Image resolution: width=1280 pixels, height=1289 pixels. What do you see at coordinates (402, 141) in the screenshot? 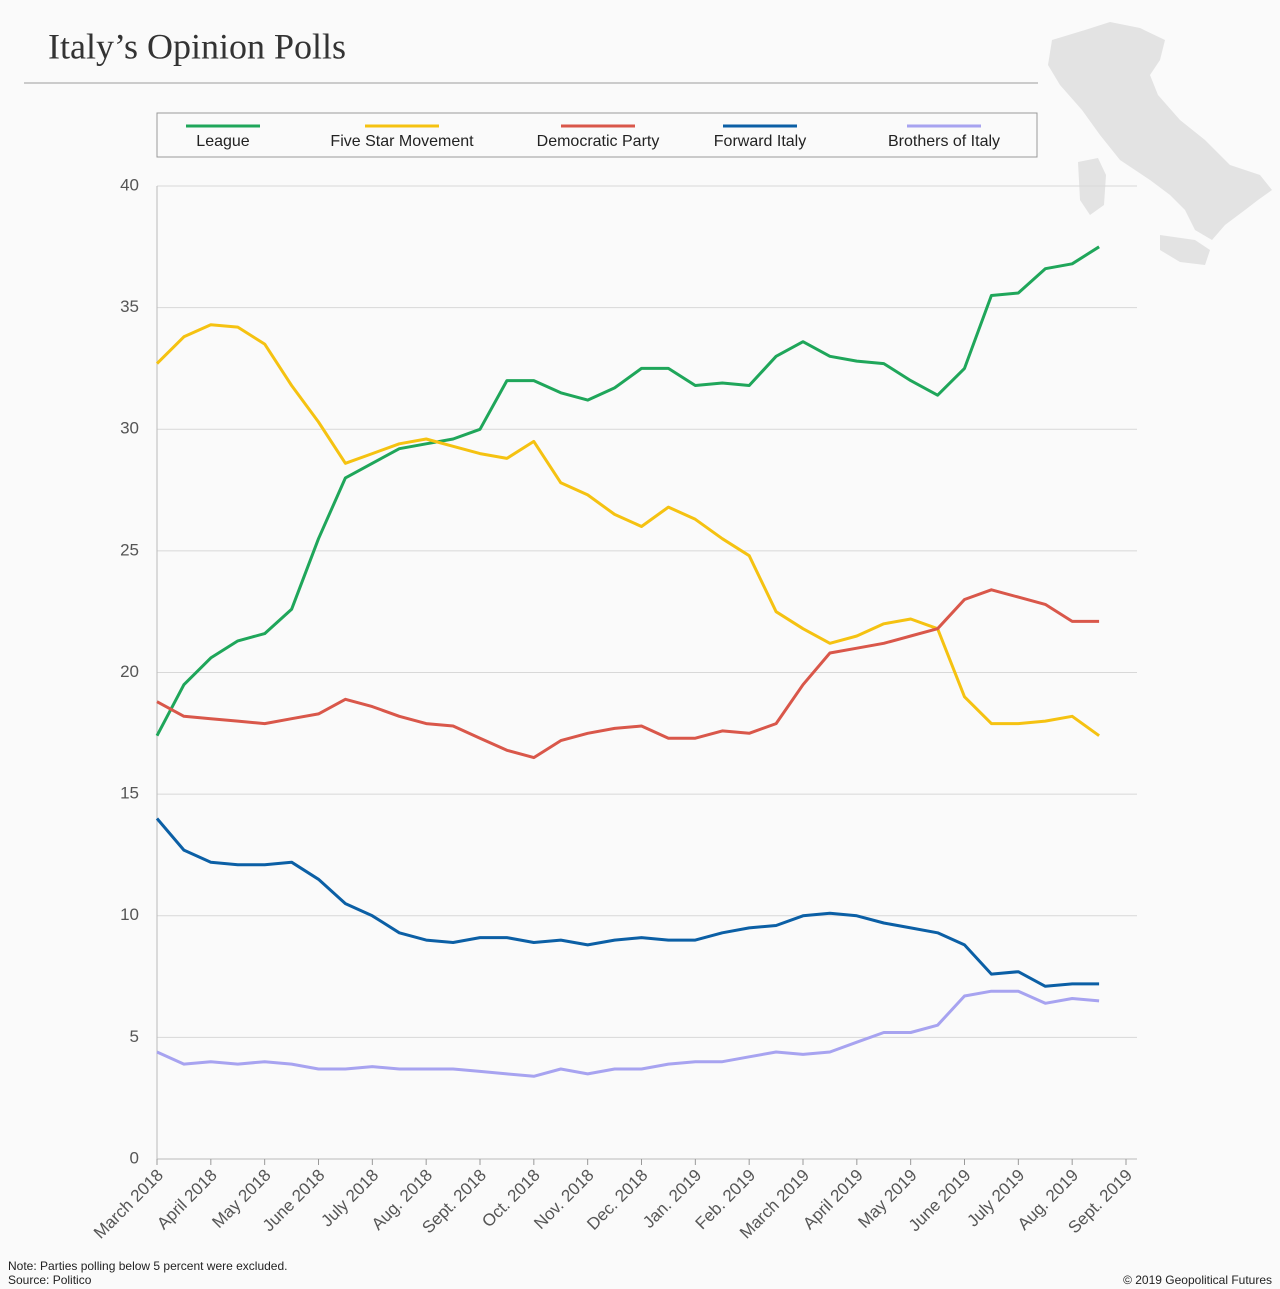
I see `legend-label: Five Star Movement` at bounding box center [402, 141].